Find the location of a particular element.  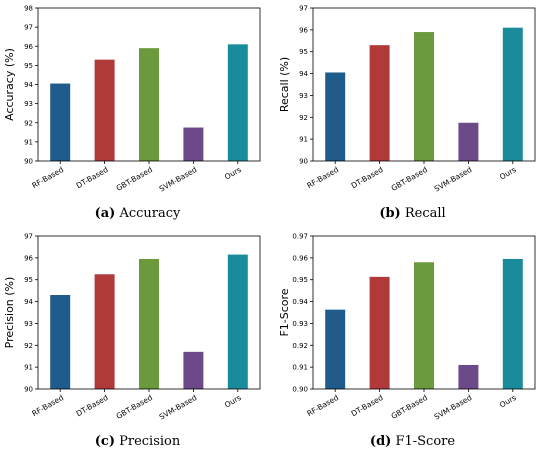

caption-label-d: (d) is located at coordinates (380, 441).